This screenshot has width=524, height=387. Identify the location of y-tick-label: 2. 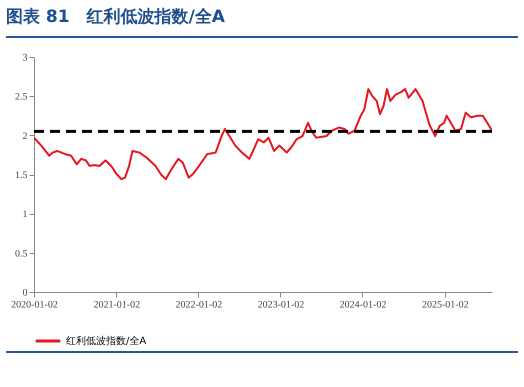
(25, 136).